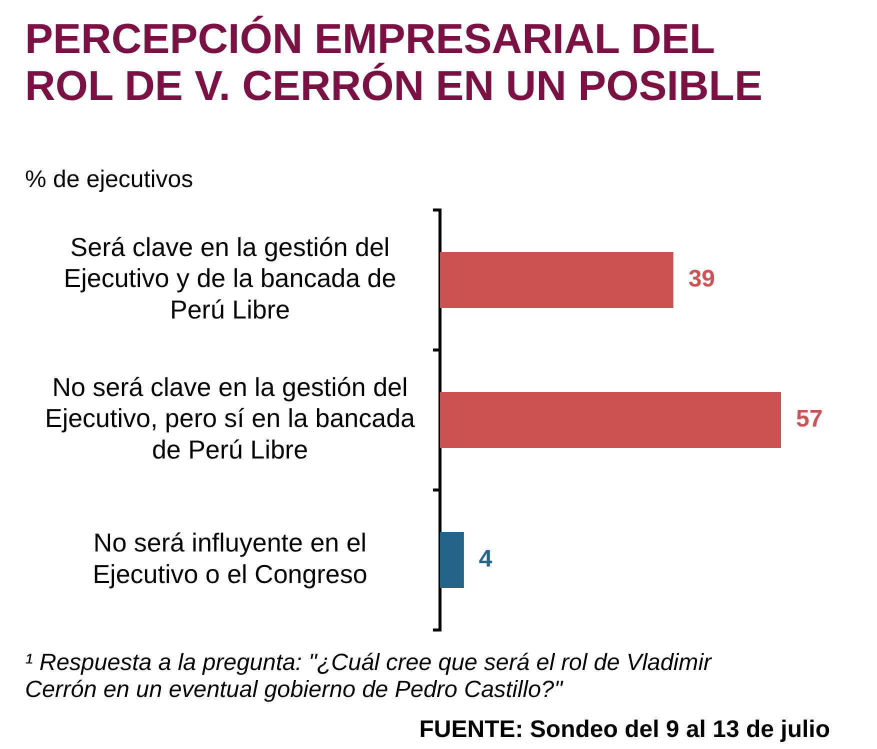 The width and height of the screenshot is (877, 749). What do you see at coordinates (230, 418) in the screenshot?
I see `y-tick-label: No será clave en la gestión del Ejecutivo, pero sí en la bancada de Perú Libre` at bounding box center [230, 418].